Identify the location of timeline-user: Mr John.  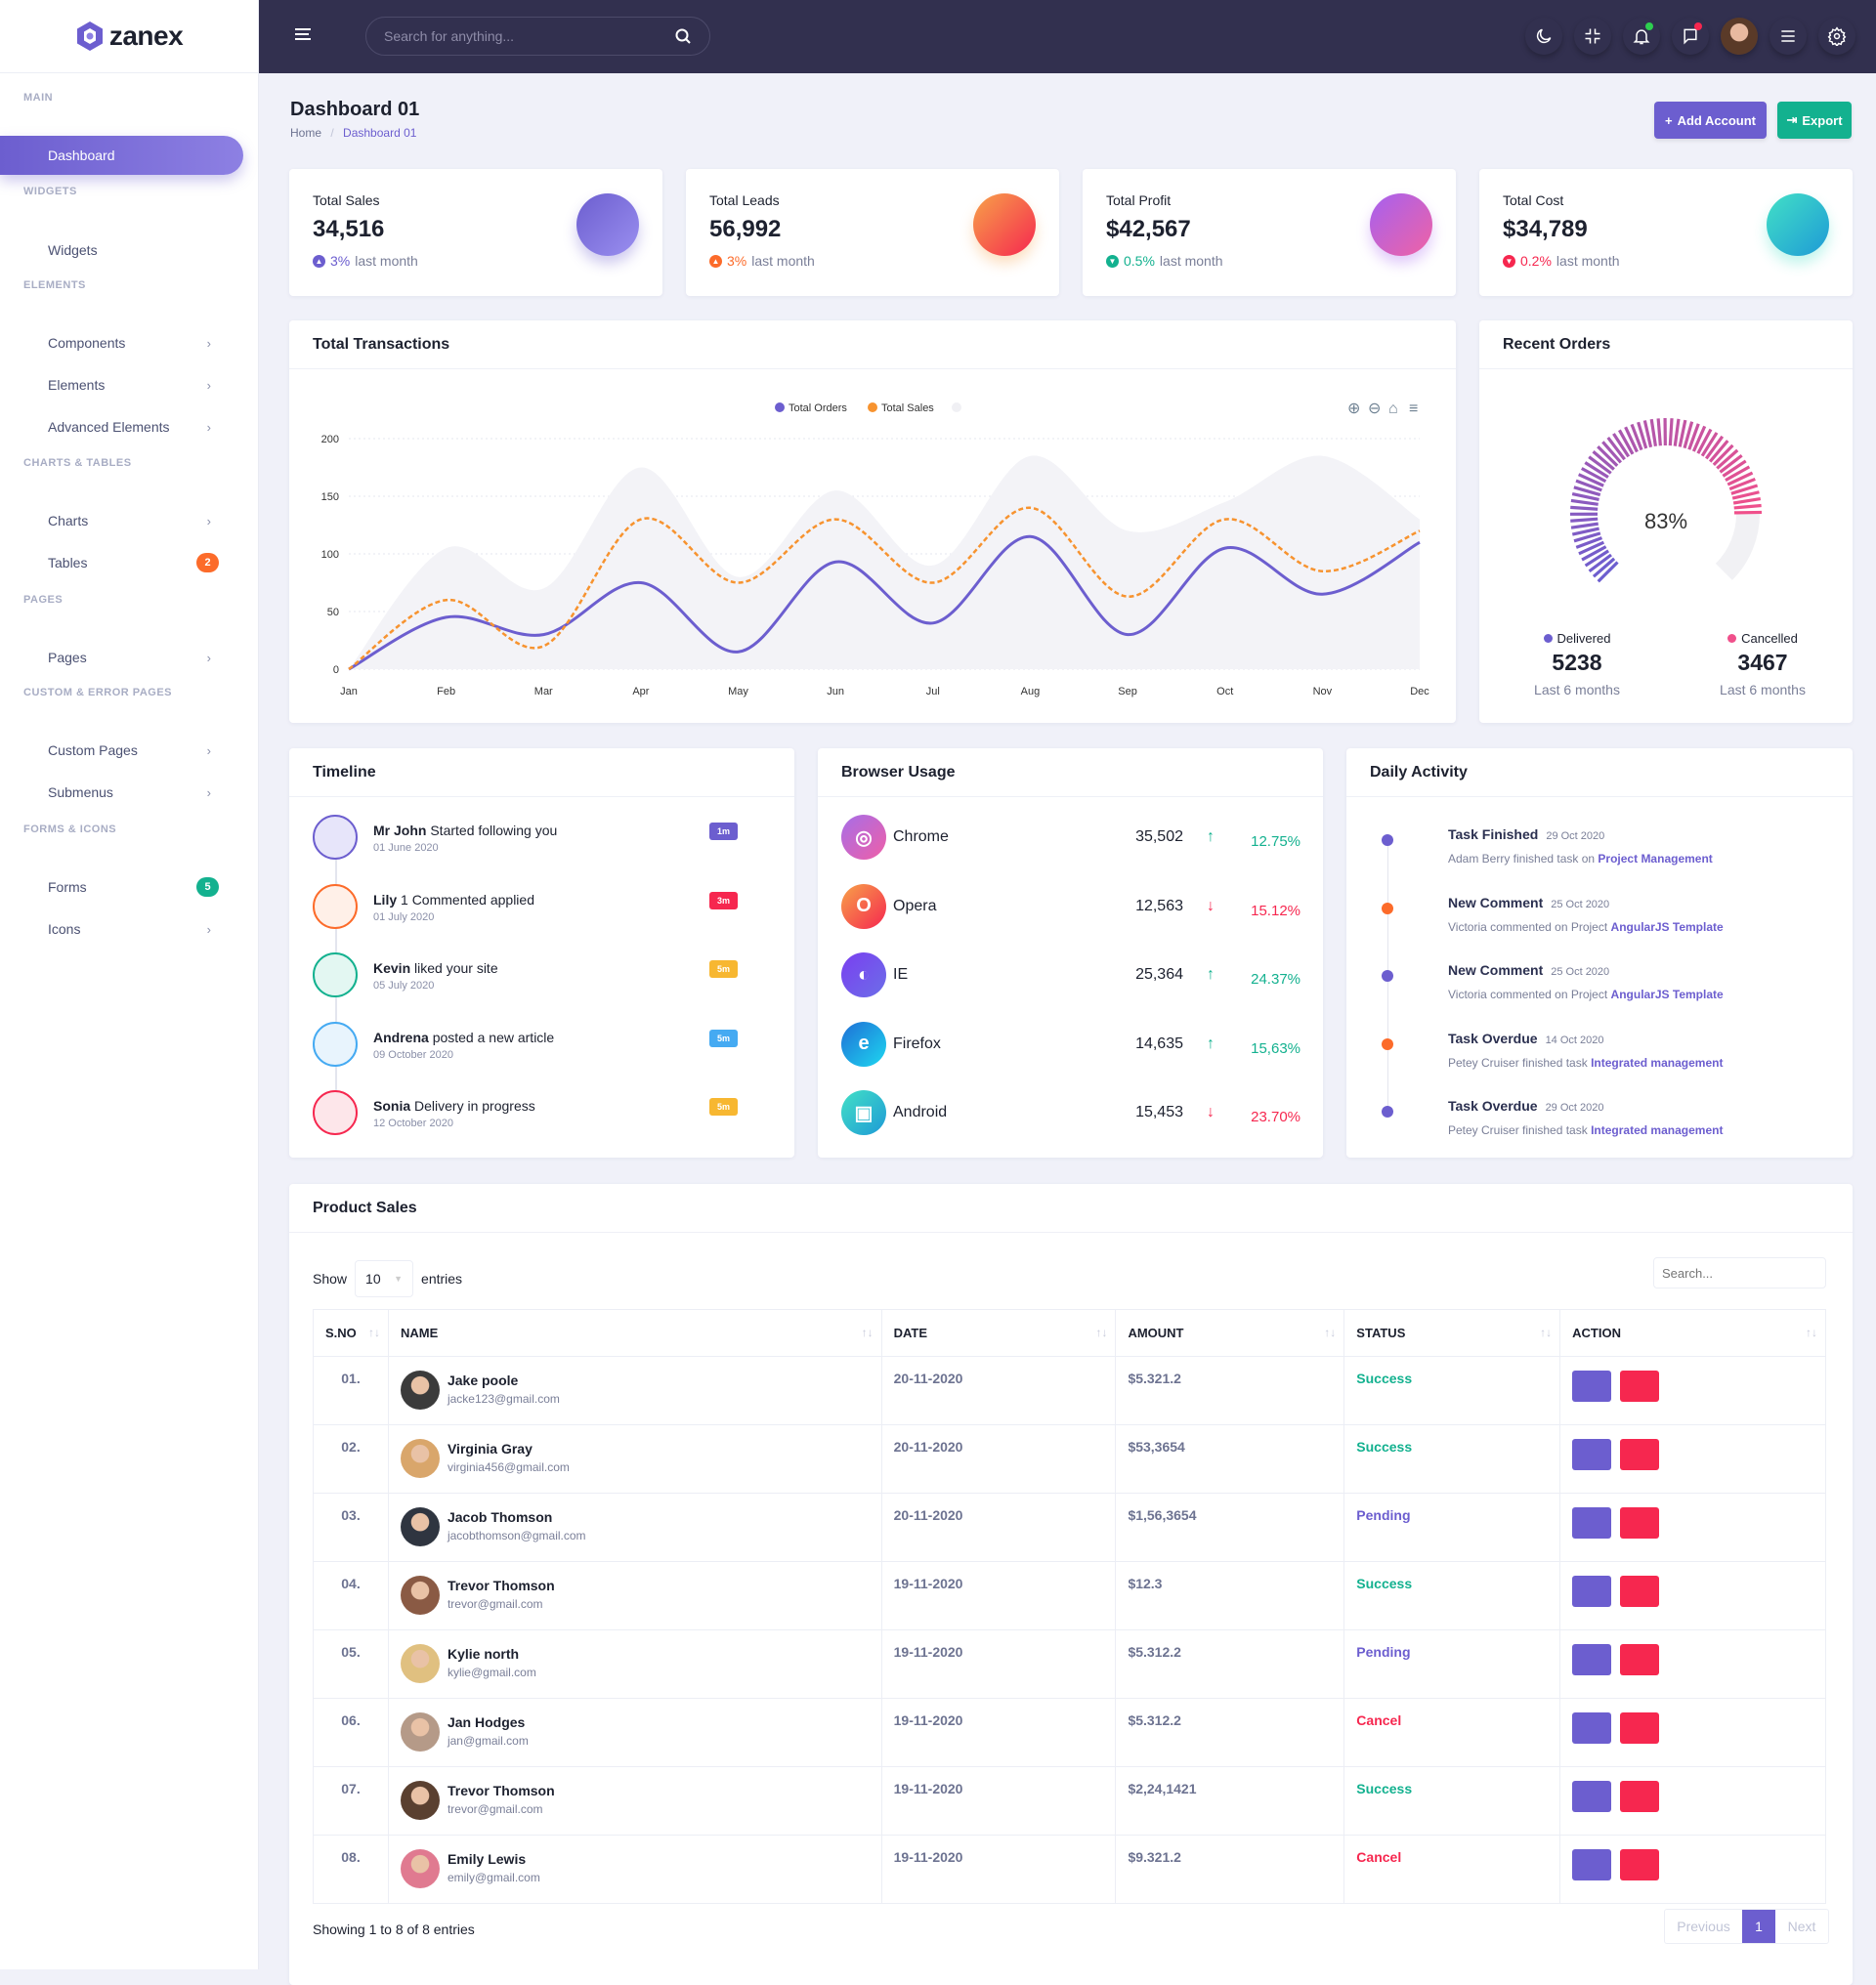
(399, 830).